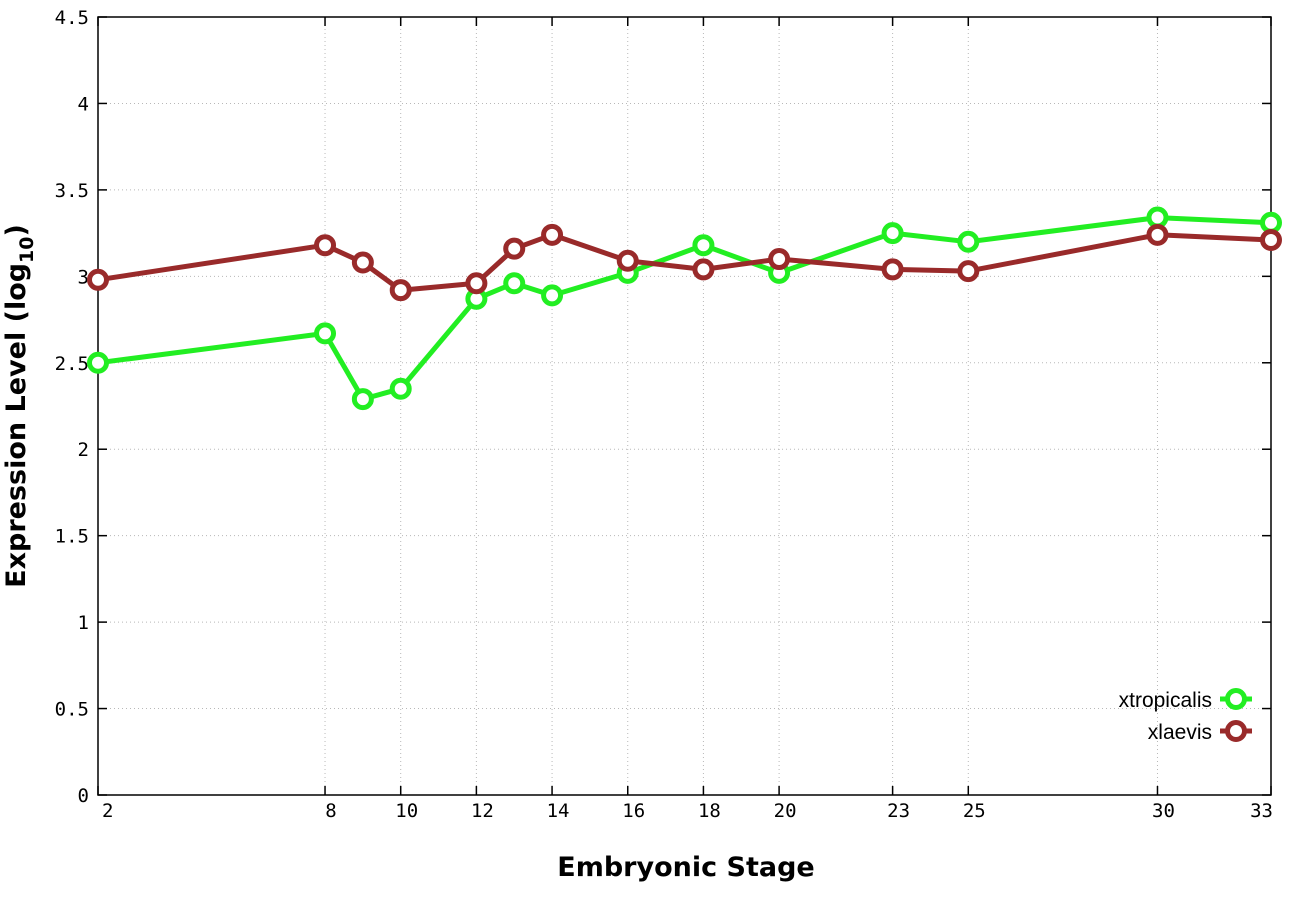 Image resolution: width=1296 pixels, height=907 pixels. Describe the element at coordinates (72, 710) in the screenshot. I see `y-tick-label: 0.5` at that location.